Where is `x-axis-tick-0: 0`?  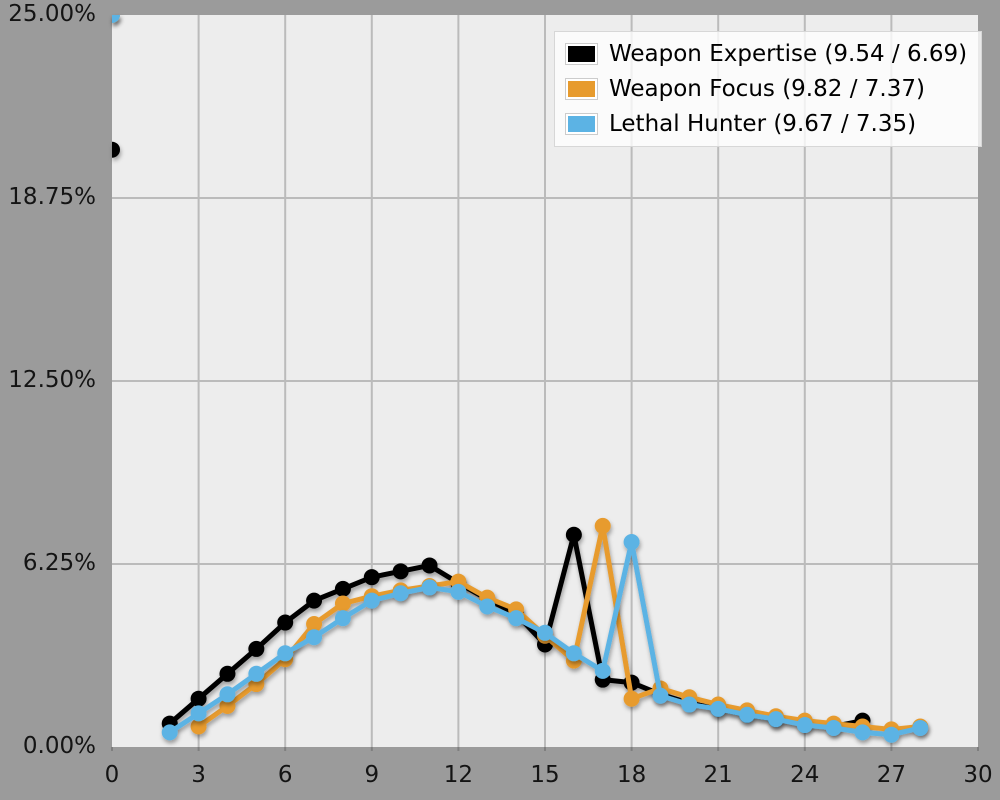 x-axis-tick-0: 0 is located at coordinates (112, 775).